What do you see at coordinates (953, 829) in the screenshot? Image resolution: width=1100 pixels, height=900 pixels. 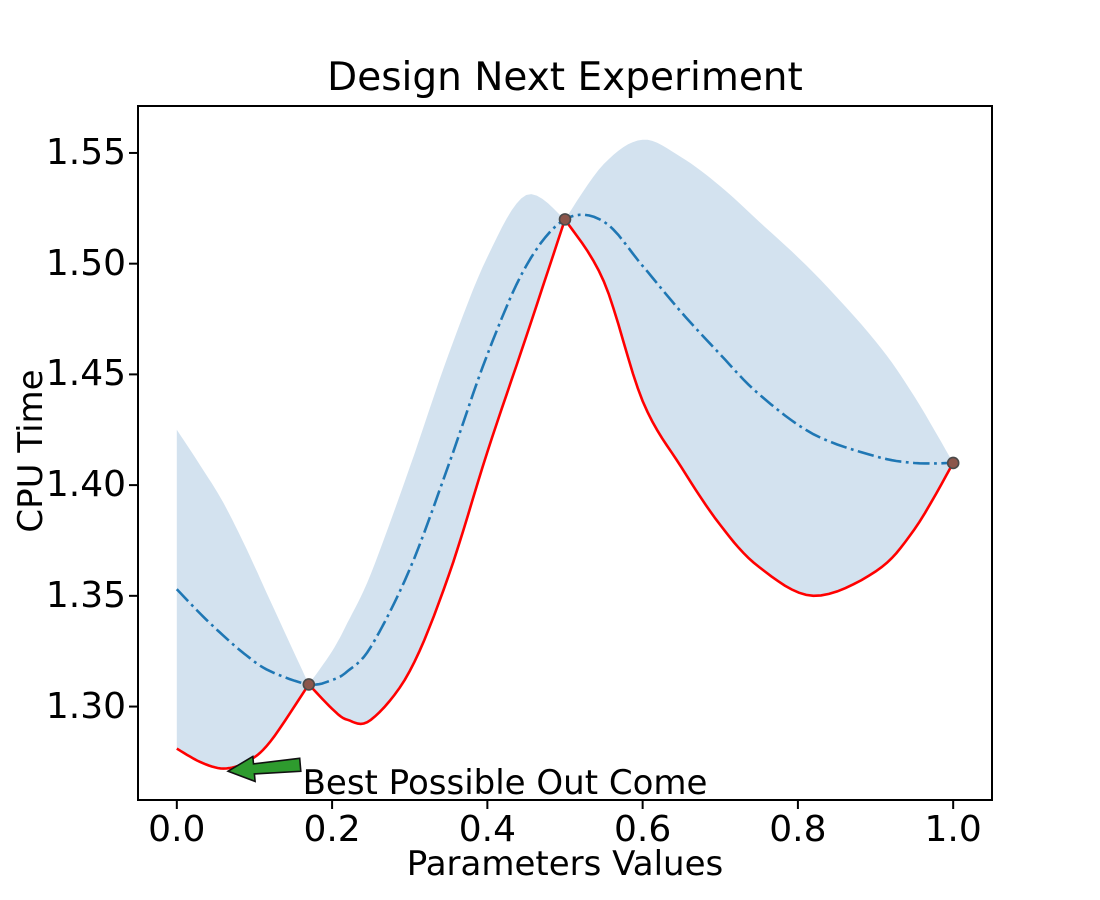 I see `x-tick-label: 1.0` at bounding box center [953, 829].